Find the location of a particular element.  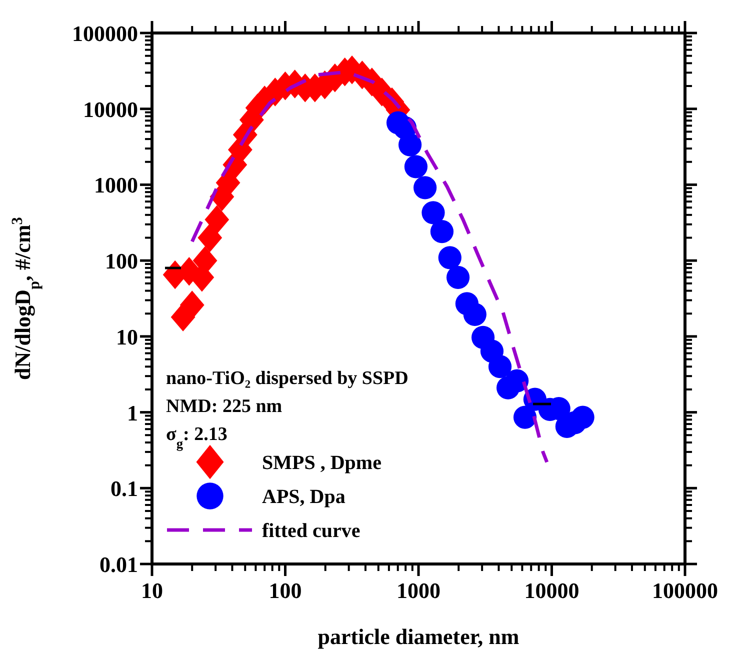

y-tick-label: 100000 is located at coordinates (105, 33).